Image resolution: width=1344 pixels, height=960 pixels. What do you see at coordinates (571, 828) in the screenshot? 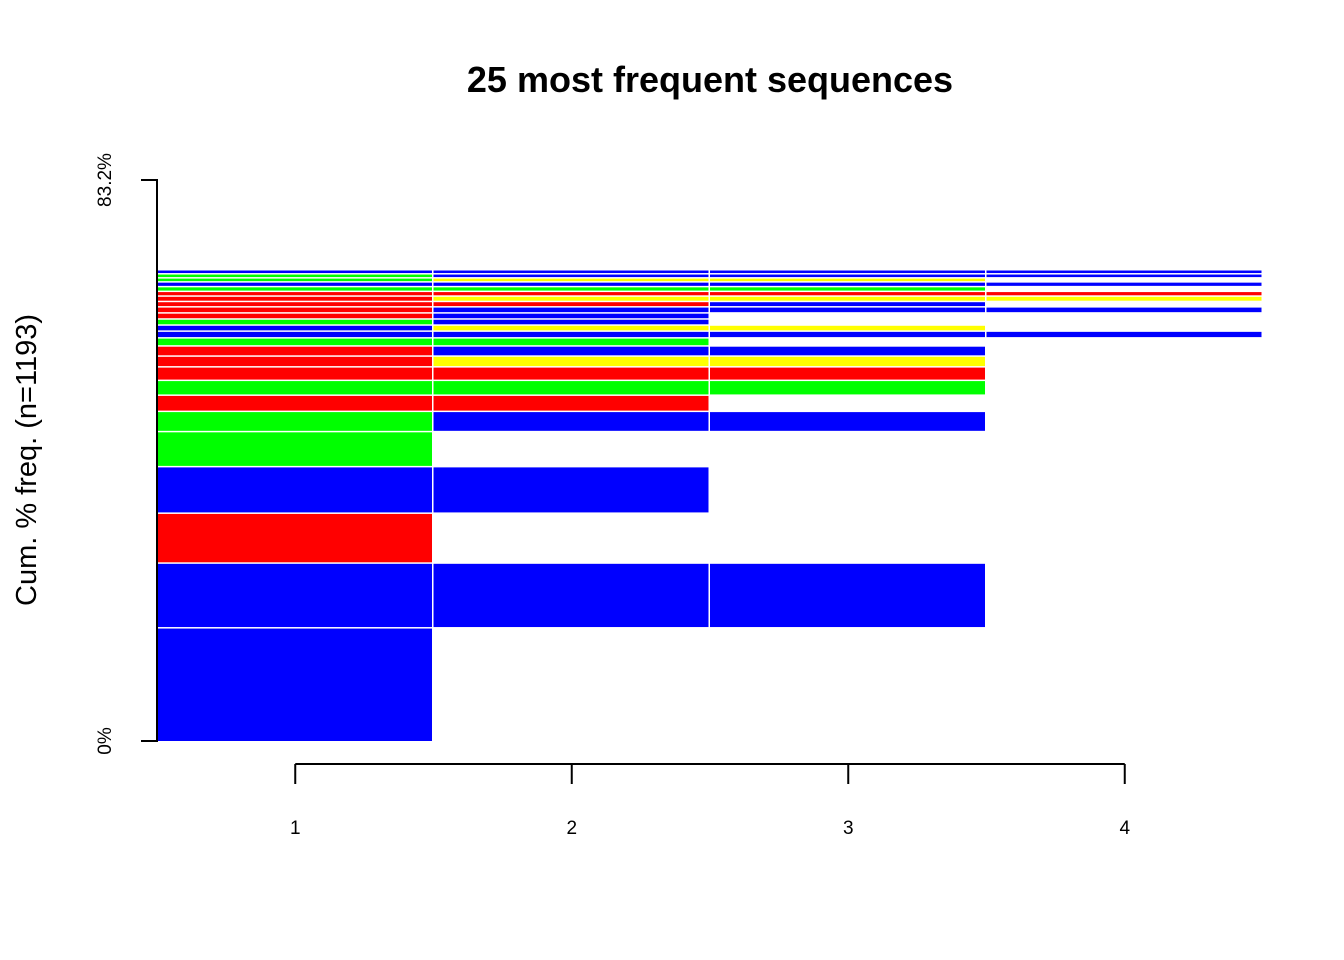
I see `x-tick-label: 2` at bounding box center [571, 828].